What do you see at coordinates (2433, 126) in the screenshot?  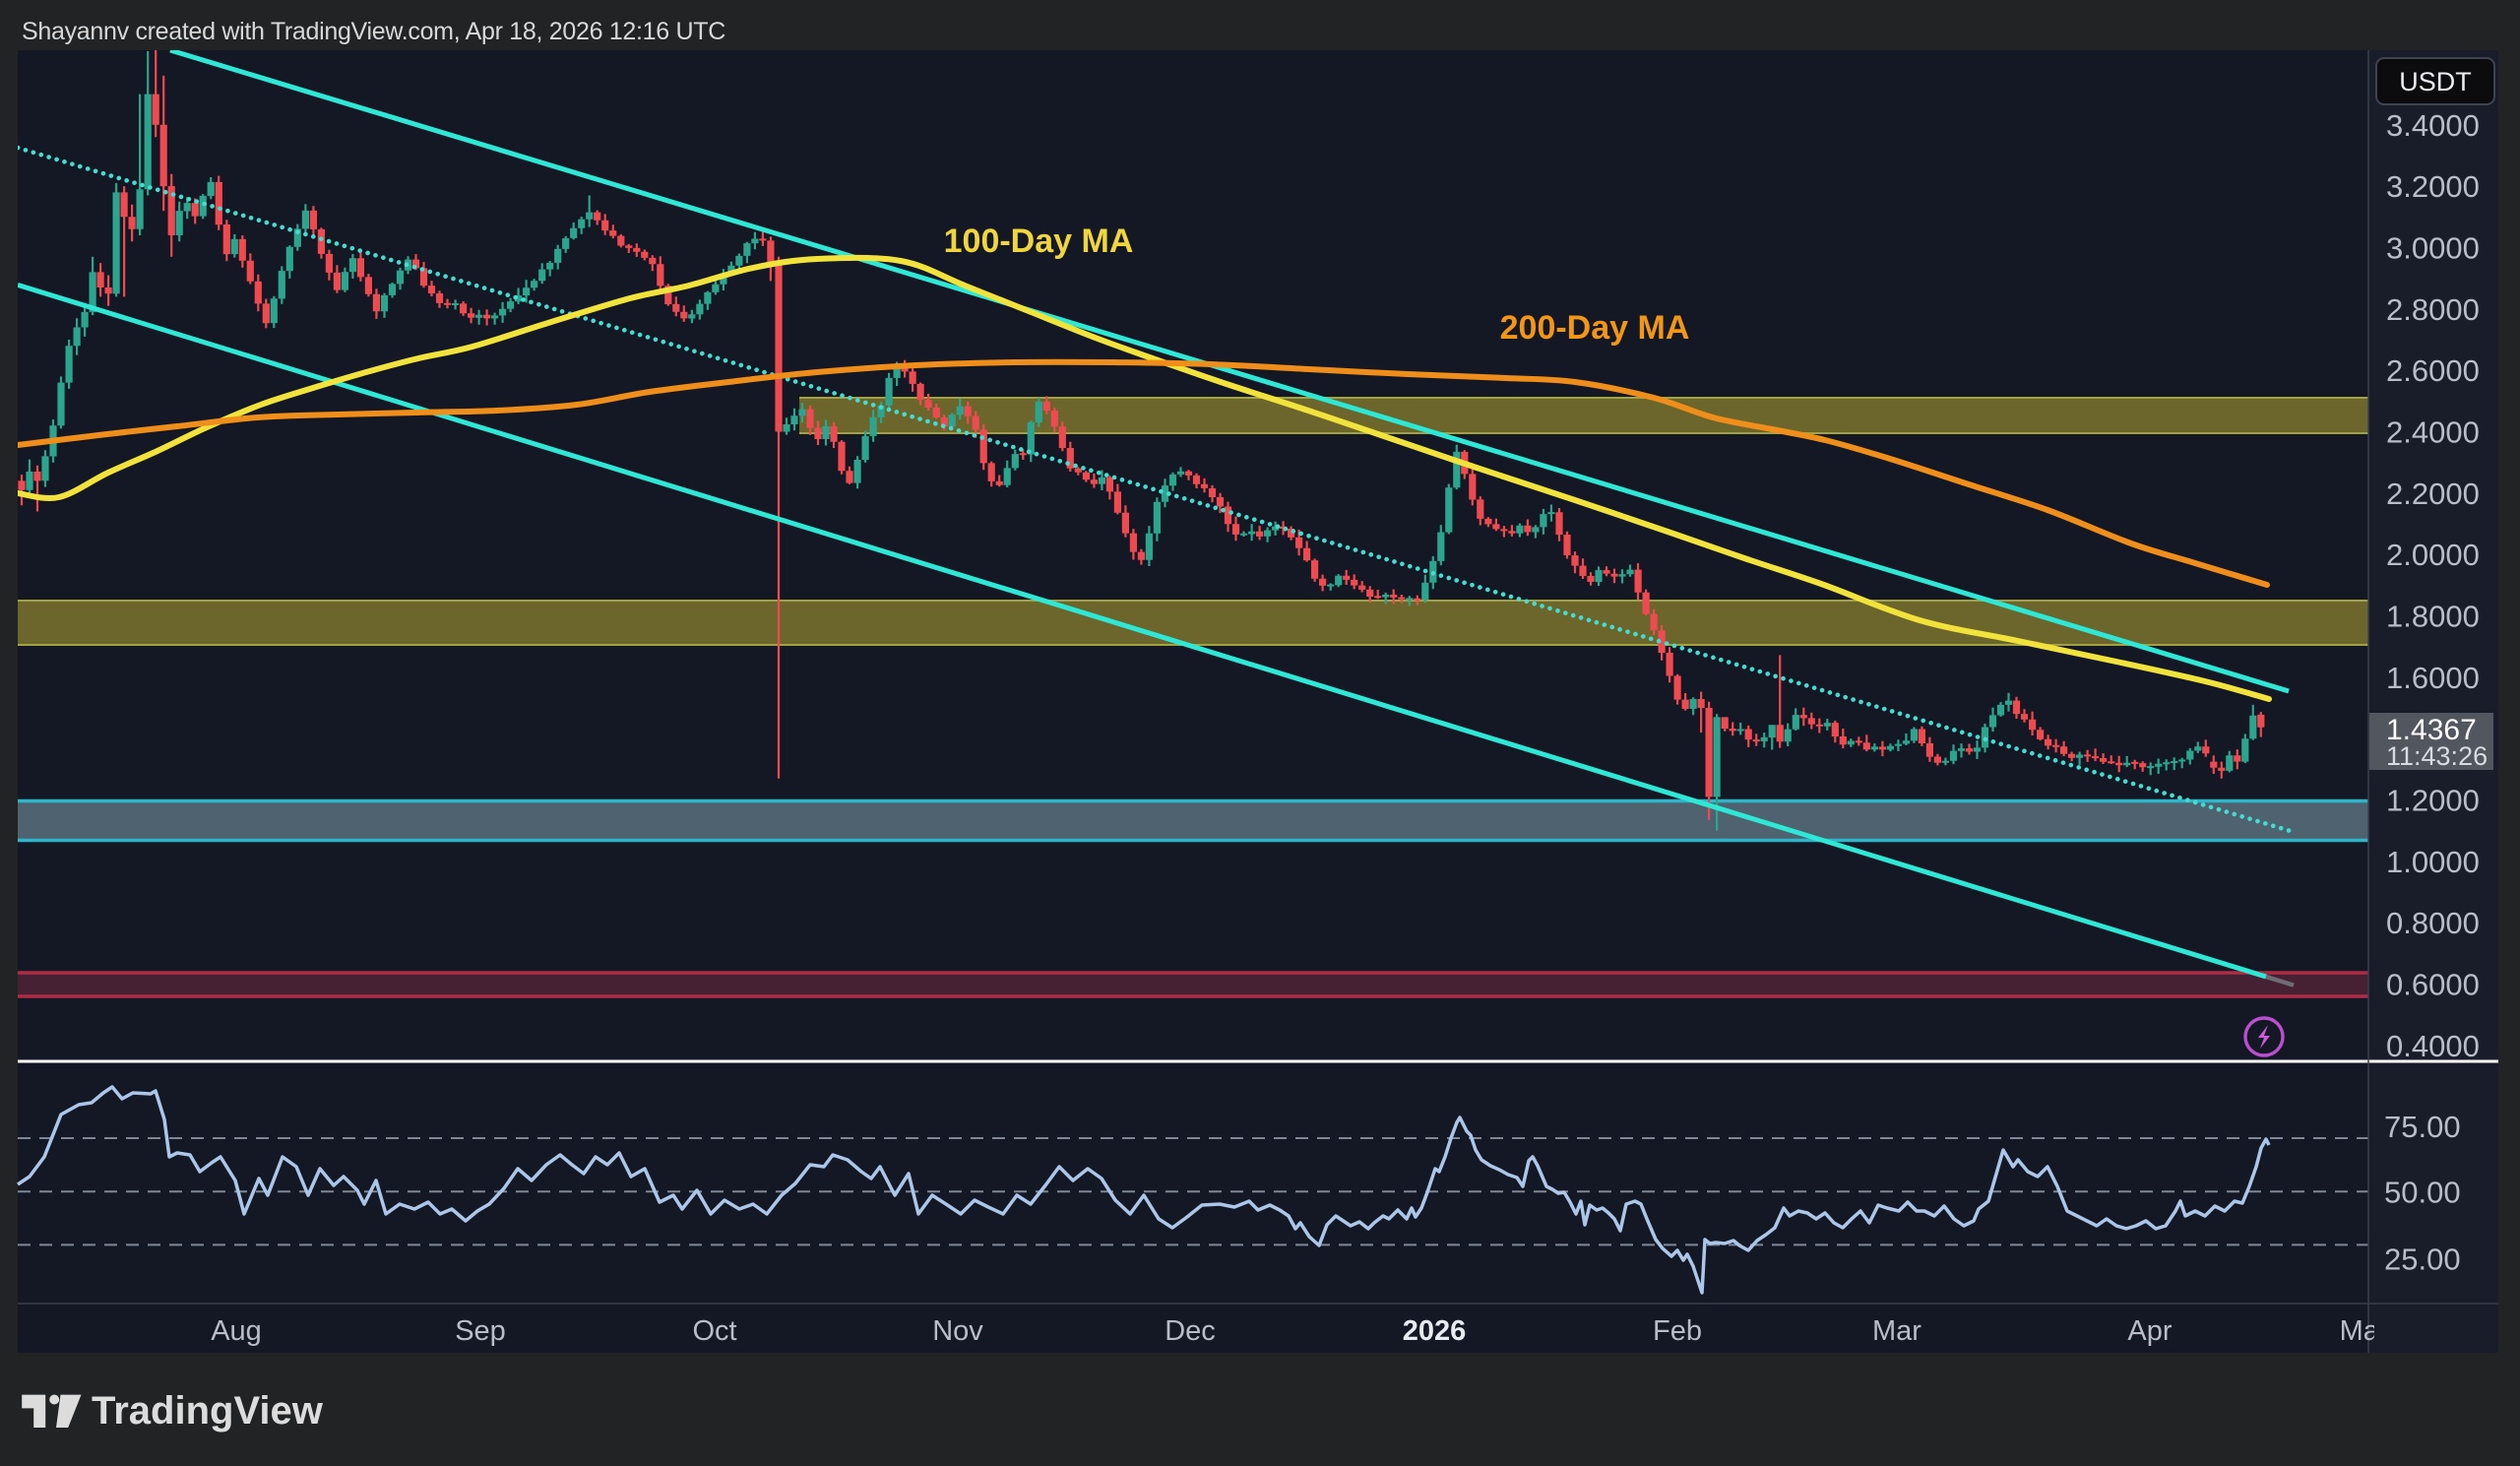 I see `svg-text: 3.4000` at bounding box center [2433, 126].